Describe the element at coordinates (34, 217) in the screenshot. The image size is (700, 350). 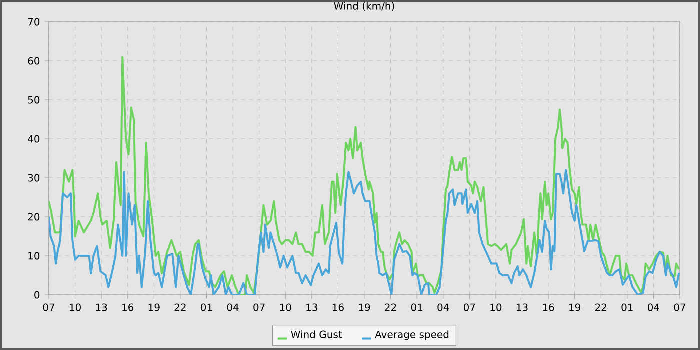
I see `y-tick-label: 20` at that location.